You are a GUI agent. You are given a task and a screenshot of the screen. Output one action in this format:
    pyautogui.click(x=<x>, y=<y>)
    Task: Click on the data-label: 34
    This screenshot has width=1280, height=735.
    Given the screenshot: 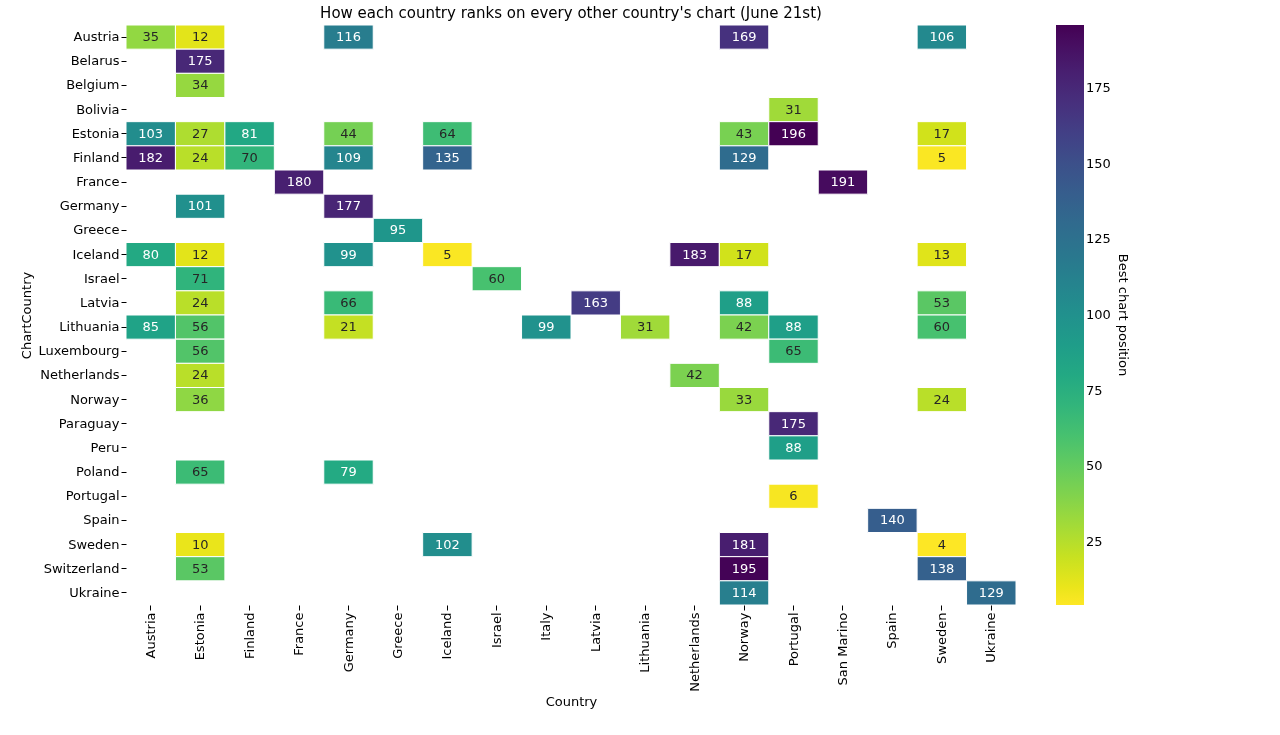 What is the action you would take?
    pyautogui.click(x=200, y=85)
    